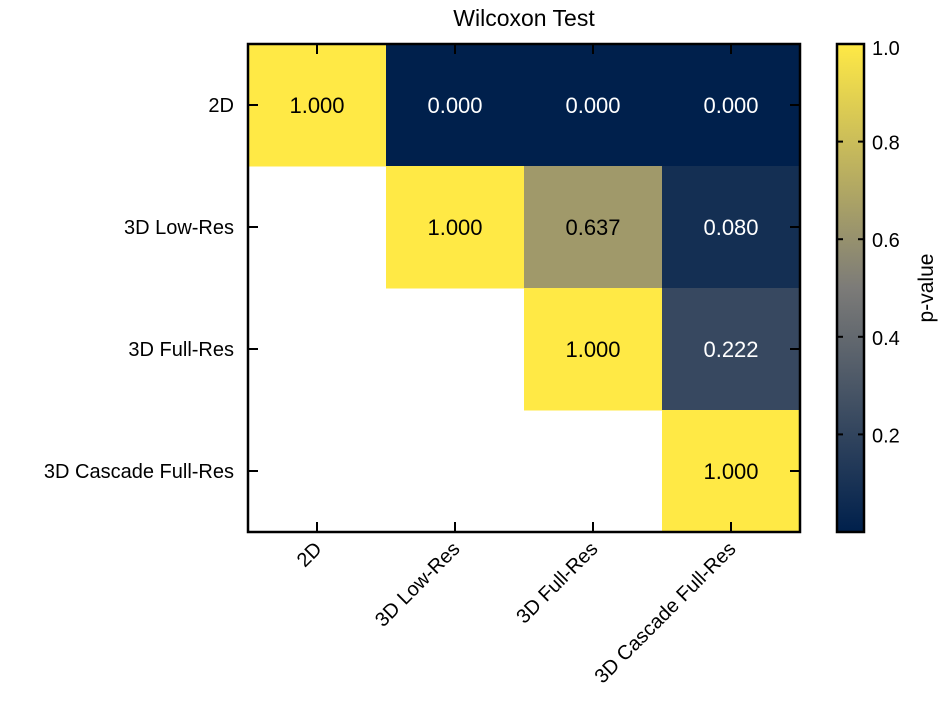  I want to click on x-tick-label: 3D Low-Res, so click(417, 584).